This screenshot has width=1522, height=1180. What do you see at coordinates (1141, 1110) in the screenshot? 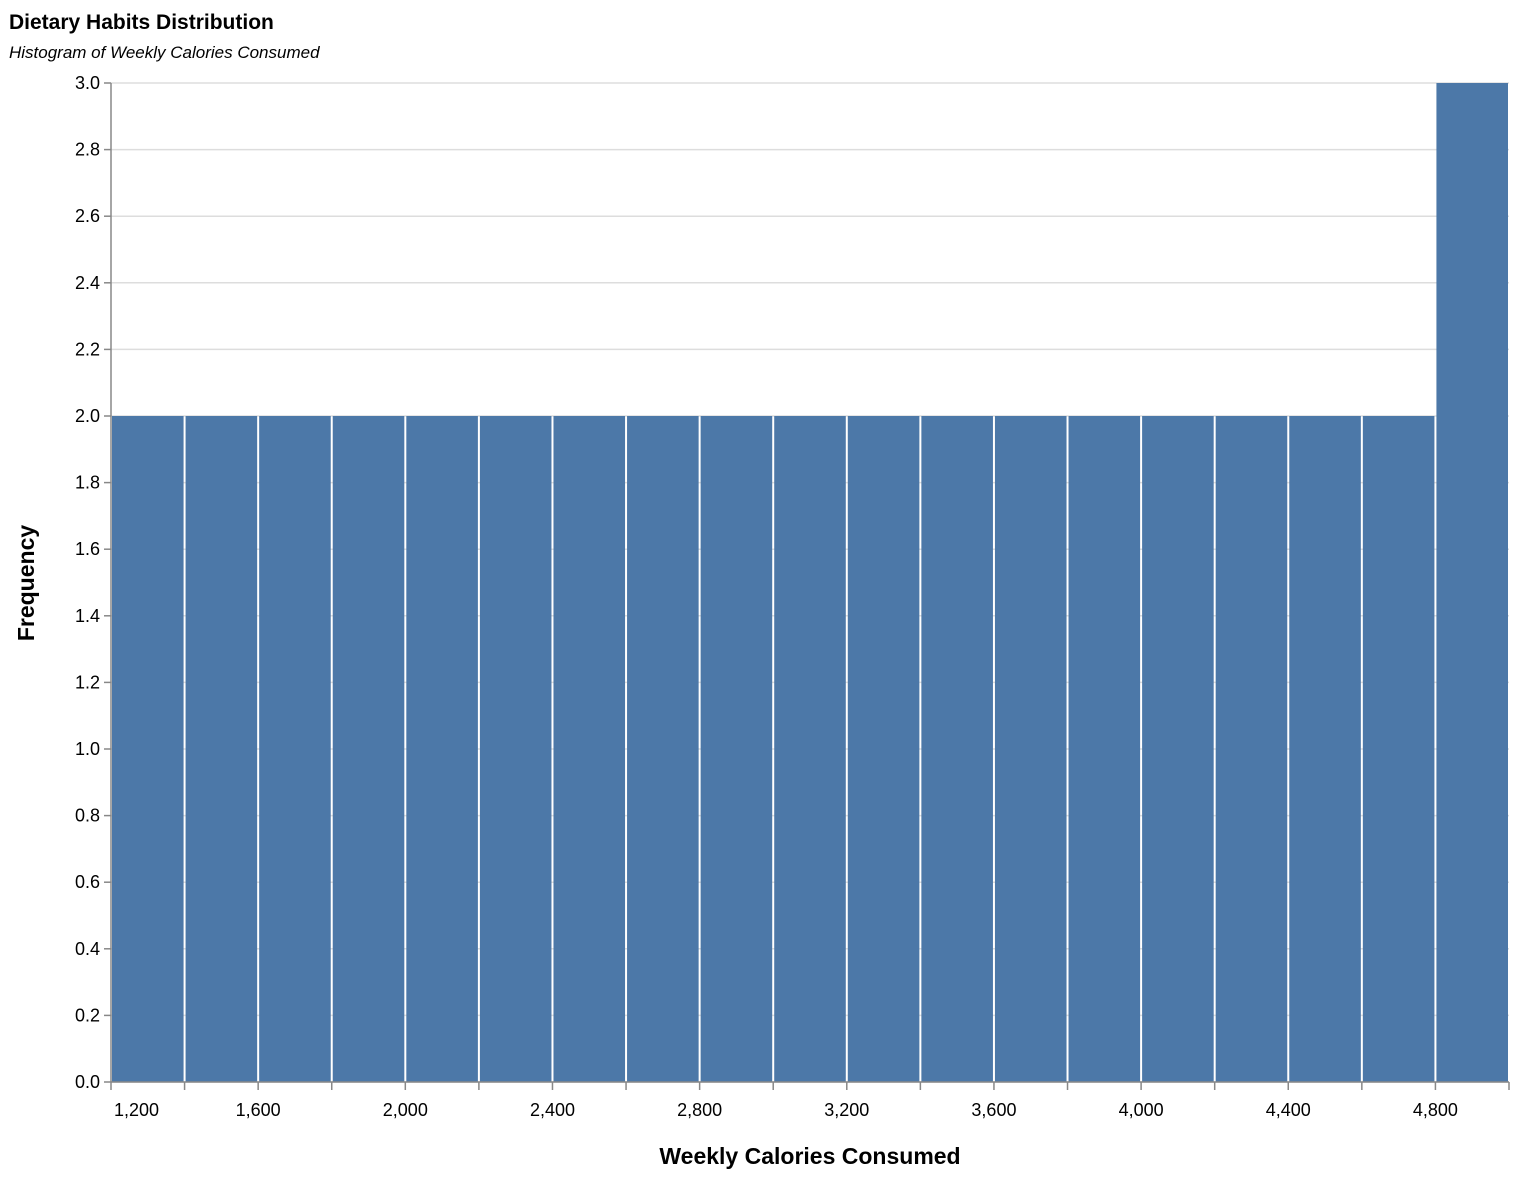
I see `x-tick-label: 4,000` at bounding box center [1141, 1110].